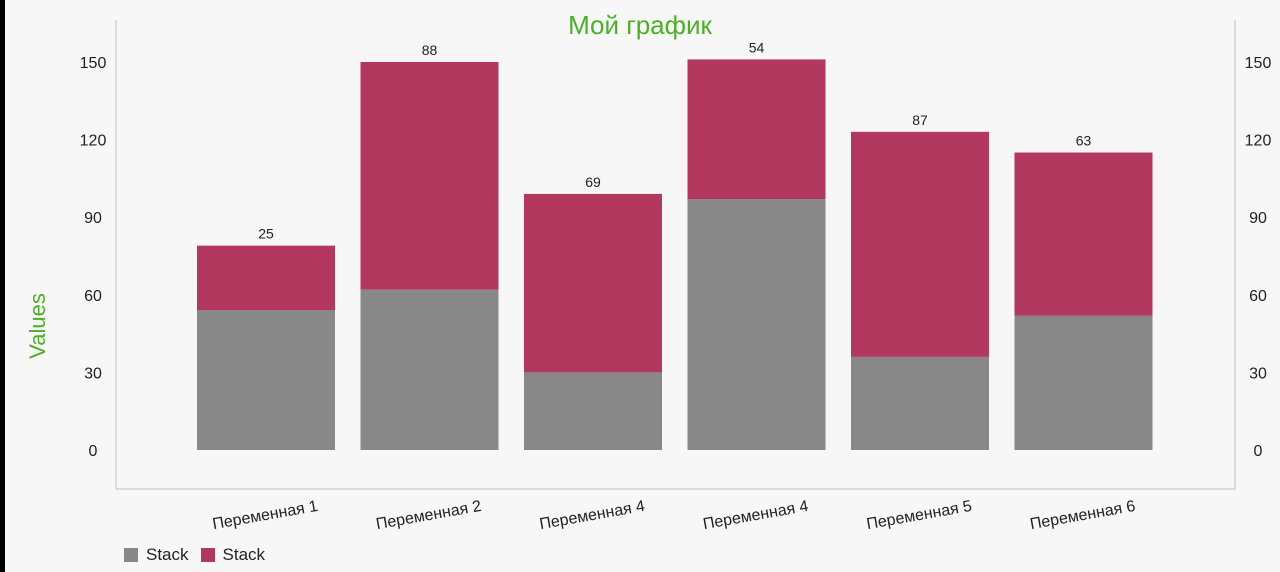 The height and width of the screenshot is (572, 1280). I want to click on legend-item-series-2: Stack, so click(233, 555).